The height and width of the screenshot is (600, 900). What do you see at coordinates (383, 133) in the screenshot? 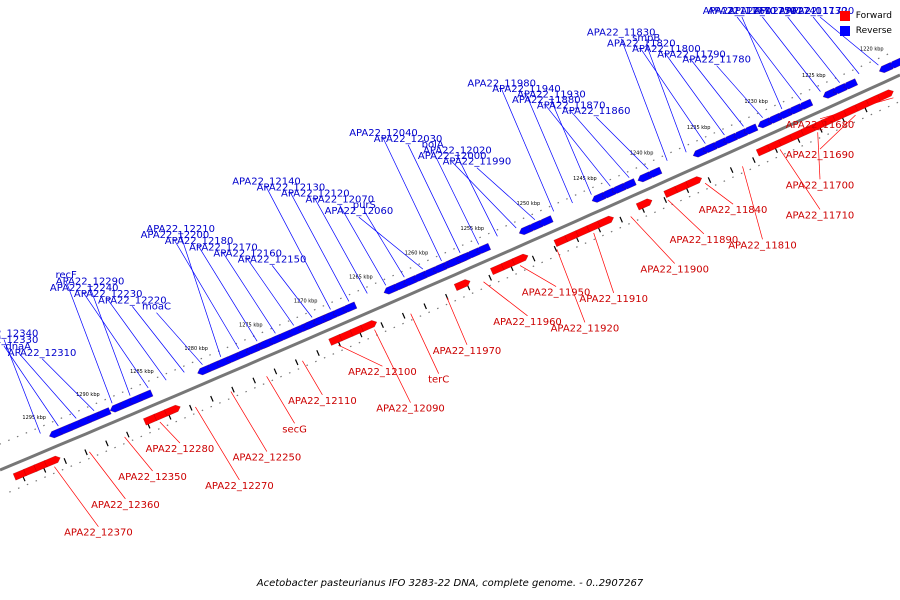
I see `gene-label: APA22_12040` at bounding box center [383, 133].